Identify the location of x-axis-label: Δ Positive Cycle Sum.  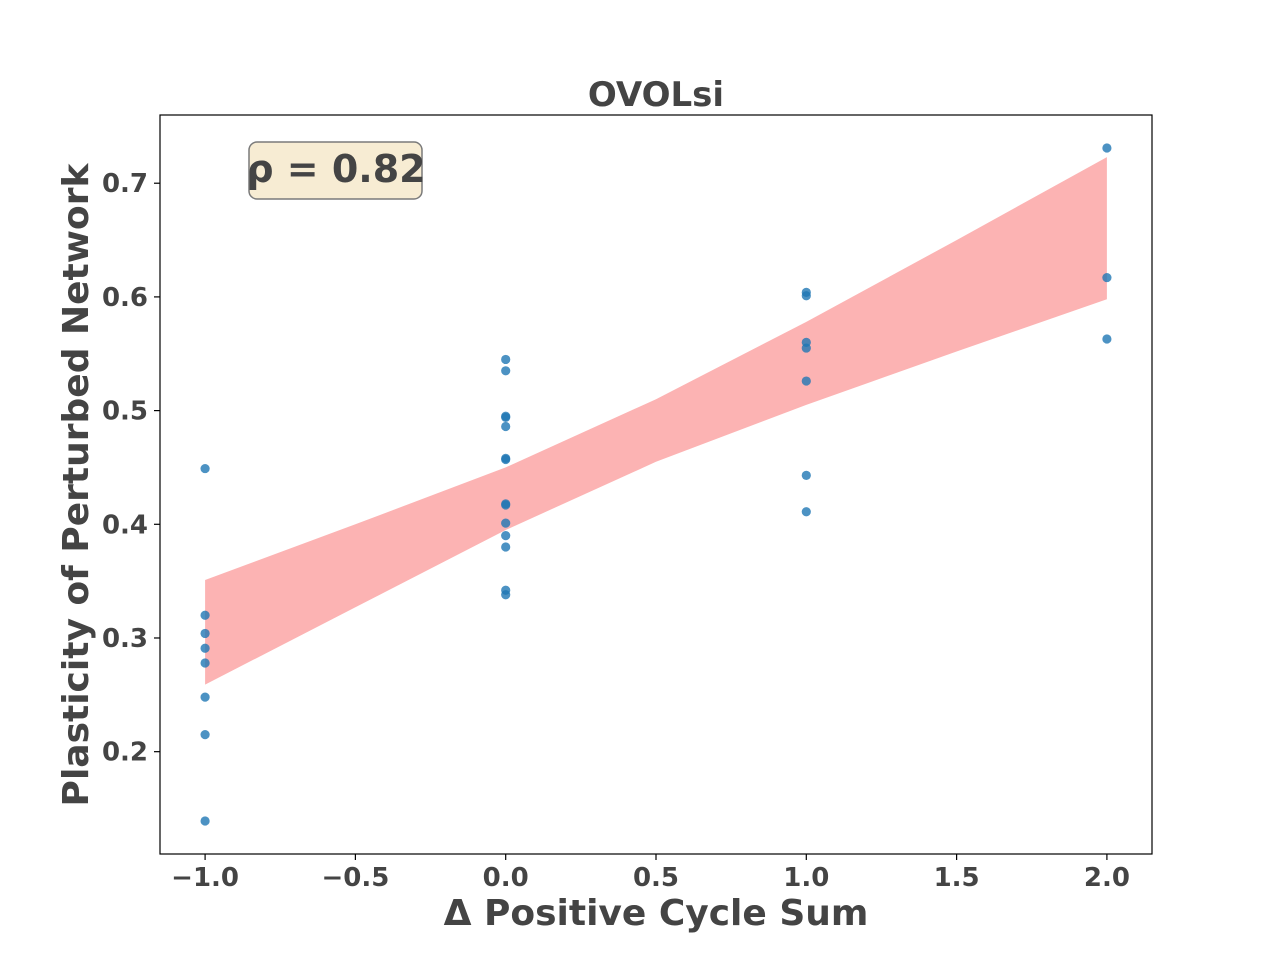
(656, 913).